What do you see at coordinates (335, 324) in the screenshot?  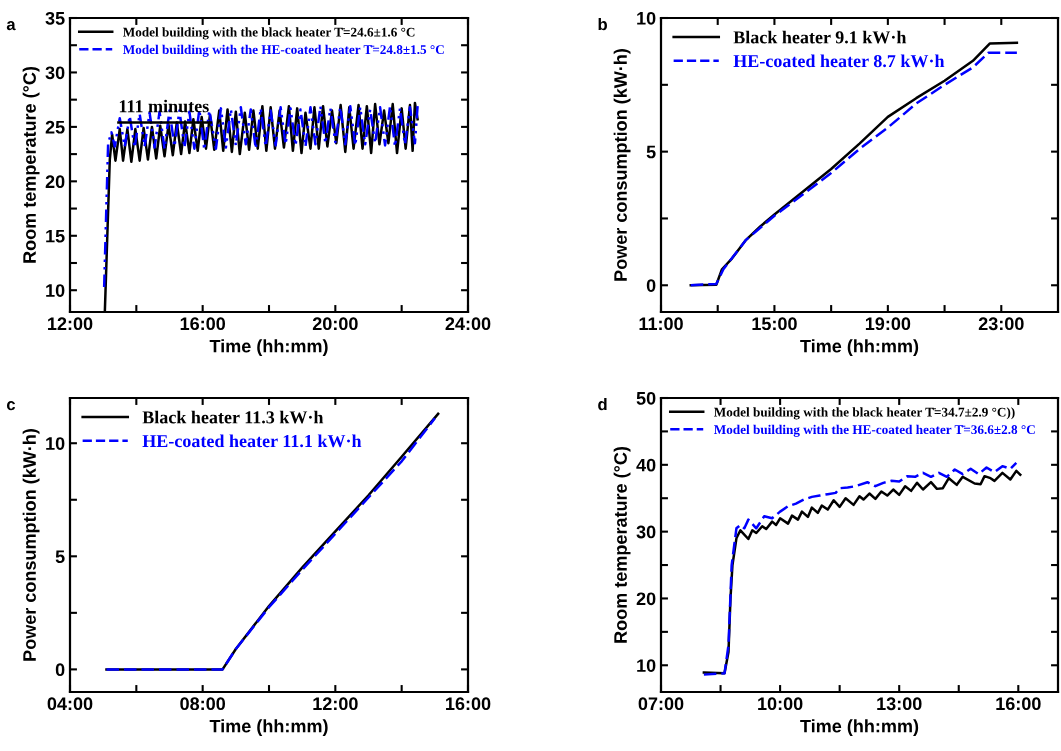 I see `x-tick-label: 20:00` at bounding box center [335, 324].